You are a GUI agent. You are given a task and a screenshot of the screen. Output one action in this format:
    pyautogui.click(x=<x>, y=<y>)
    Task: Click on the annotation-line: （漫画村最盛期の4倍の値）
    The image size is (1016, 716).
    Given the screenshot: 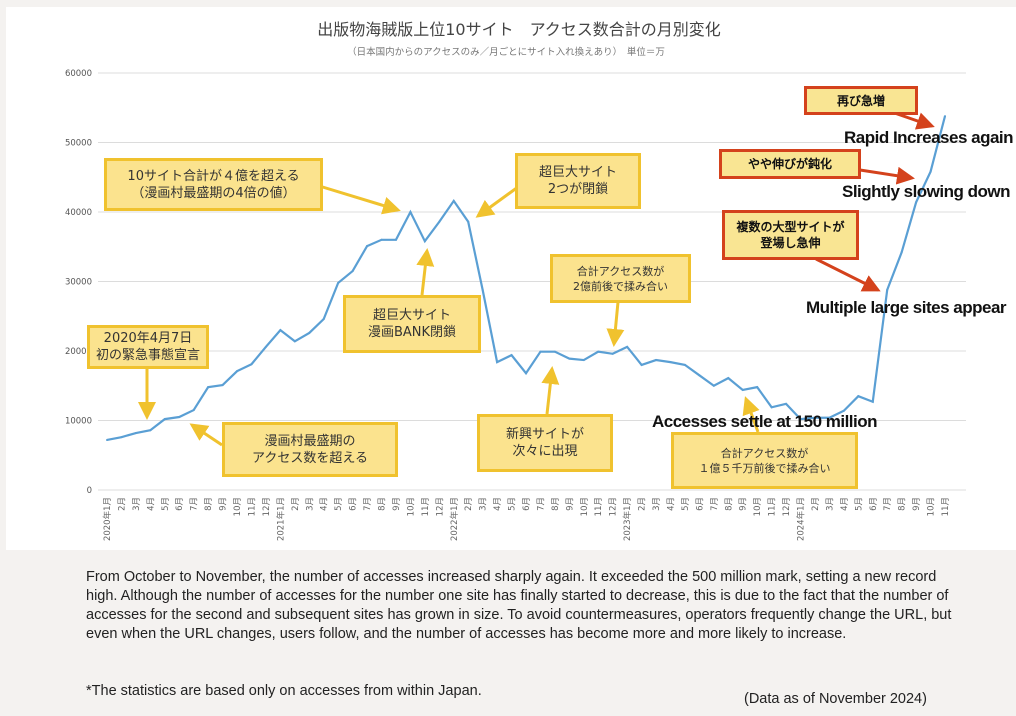 What is the action you would take?
    pyautogui.click(x=213, y=193)
    